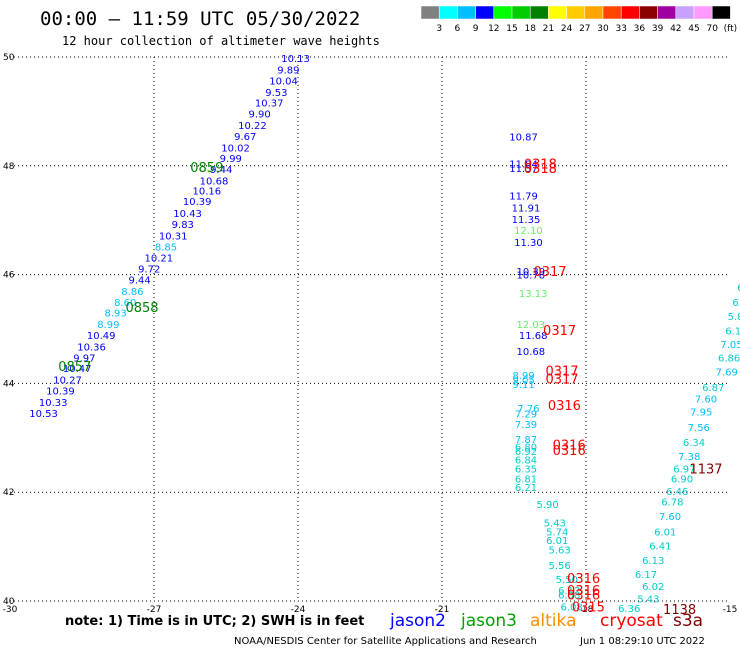 This screenshot has width=740, height=650. I want to click on satellite-legend-item: cryosat, so click(631, 621).